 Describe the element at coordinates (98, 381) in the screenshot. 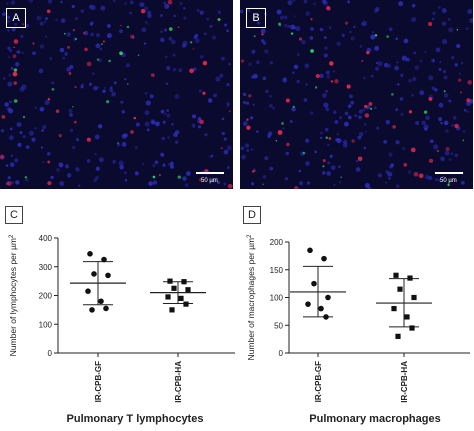

I see `category-label: IR-CPB-GF` at that location.